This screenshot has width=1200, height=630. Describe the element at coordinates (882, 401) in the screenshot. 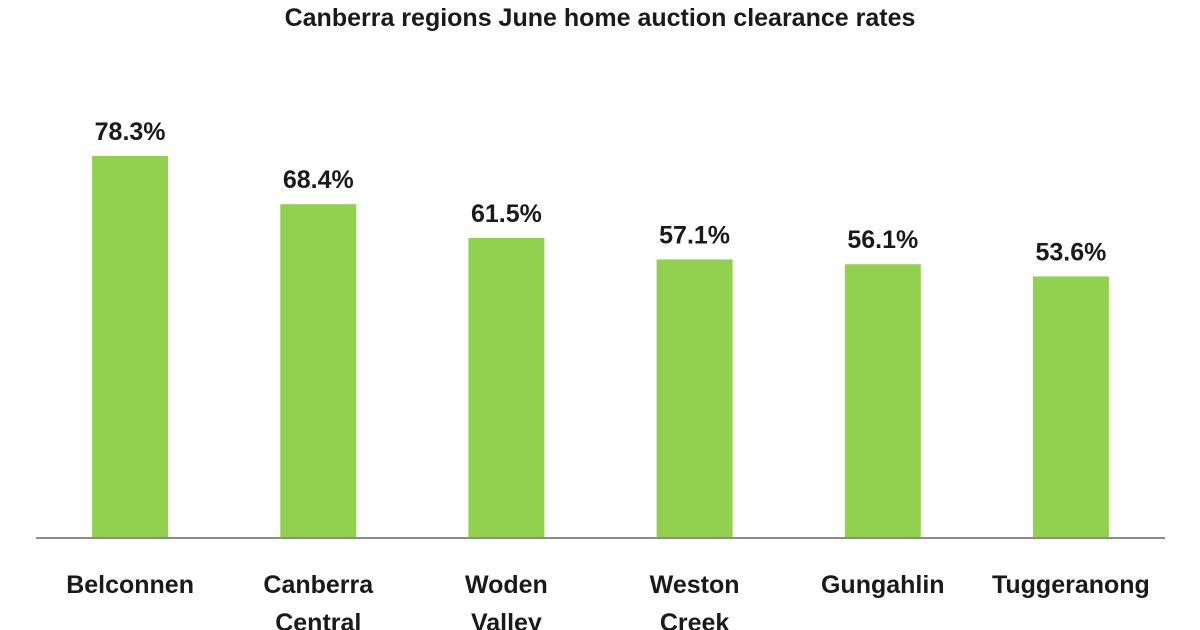

I see `bar-gungahlin` at that location.